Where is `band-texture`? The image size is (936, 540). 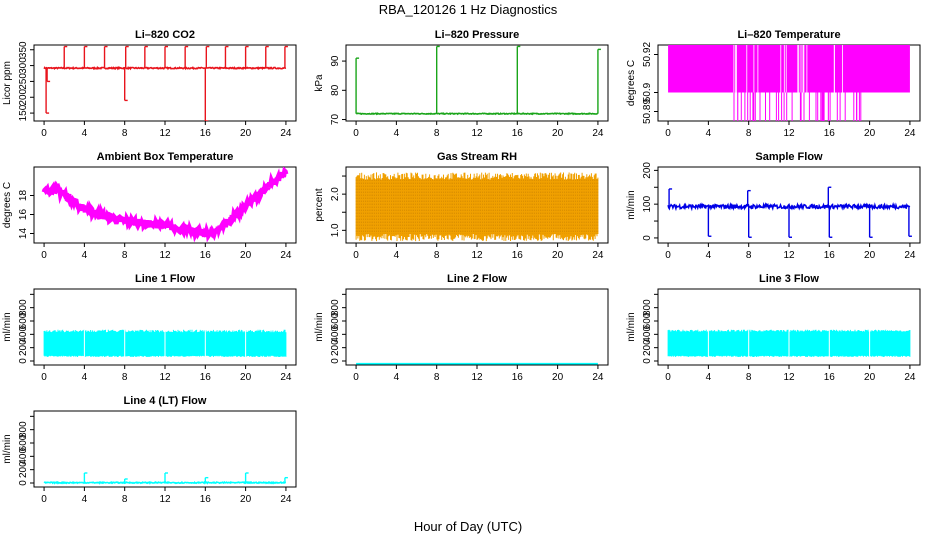
band-texture is located at coordinates (477, 206).